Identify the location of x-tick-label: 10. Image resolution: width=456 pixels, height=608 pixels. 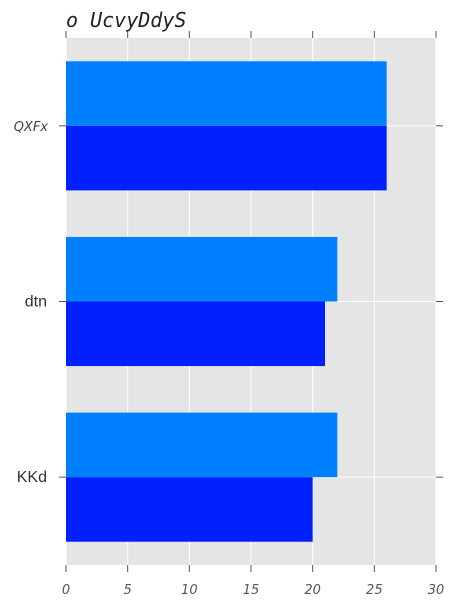
(189, 590).